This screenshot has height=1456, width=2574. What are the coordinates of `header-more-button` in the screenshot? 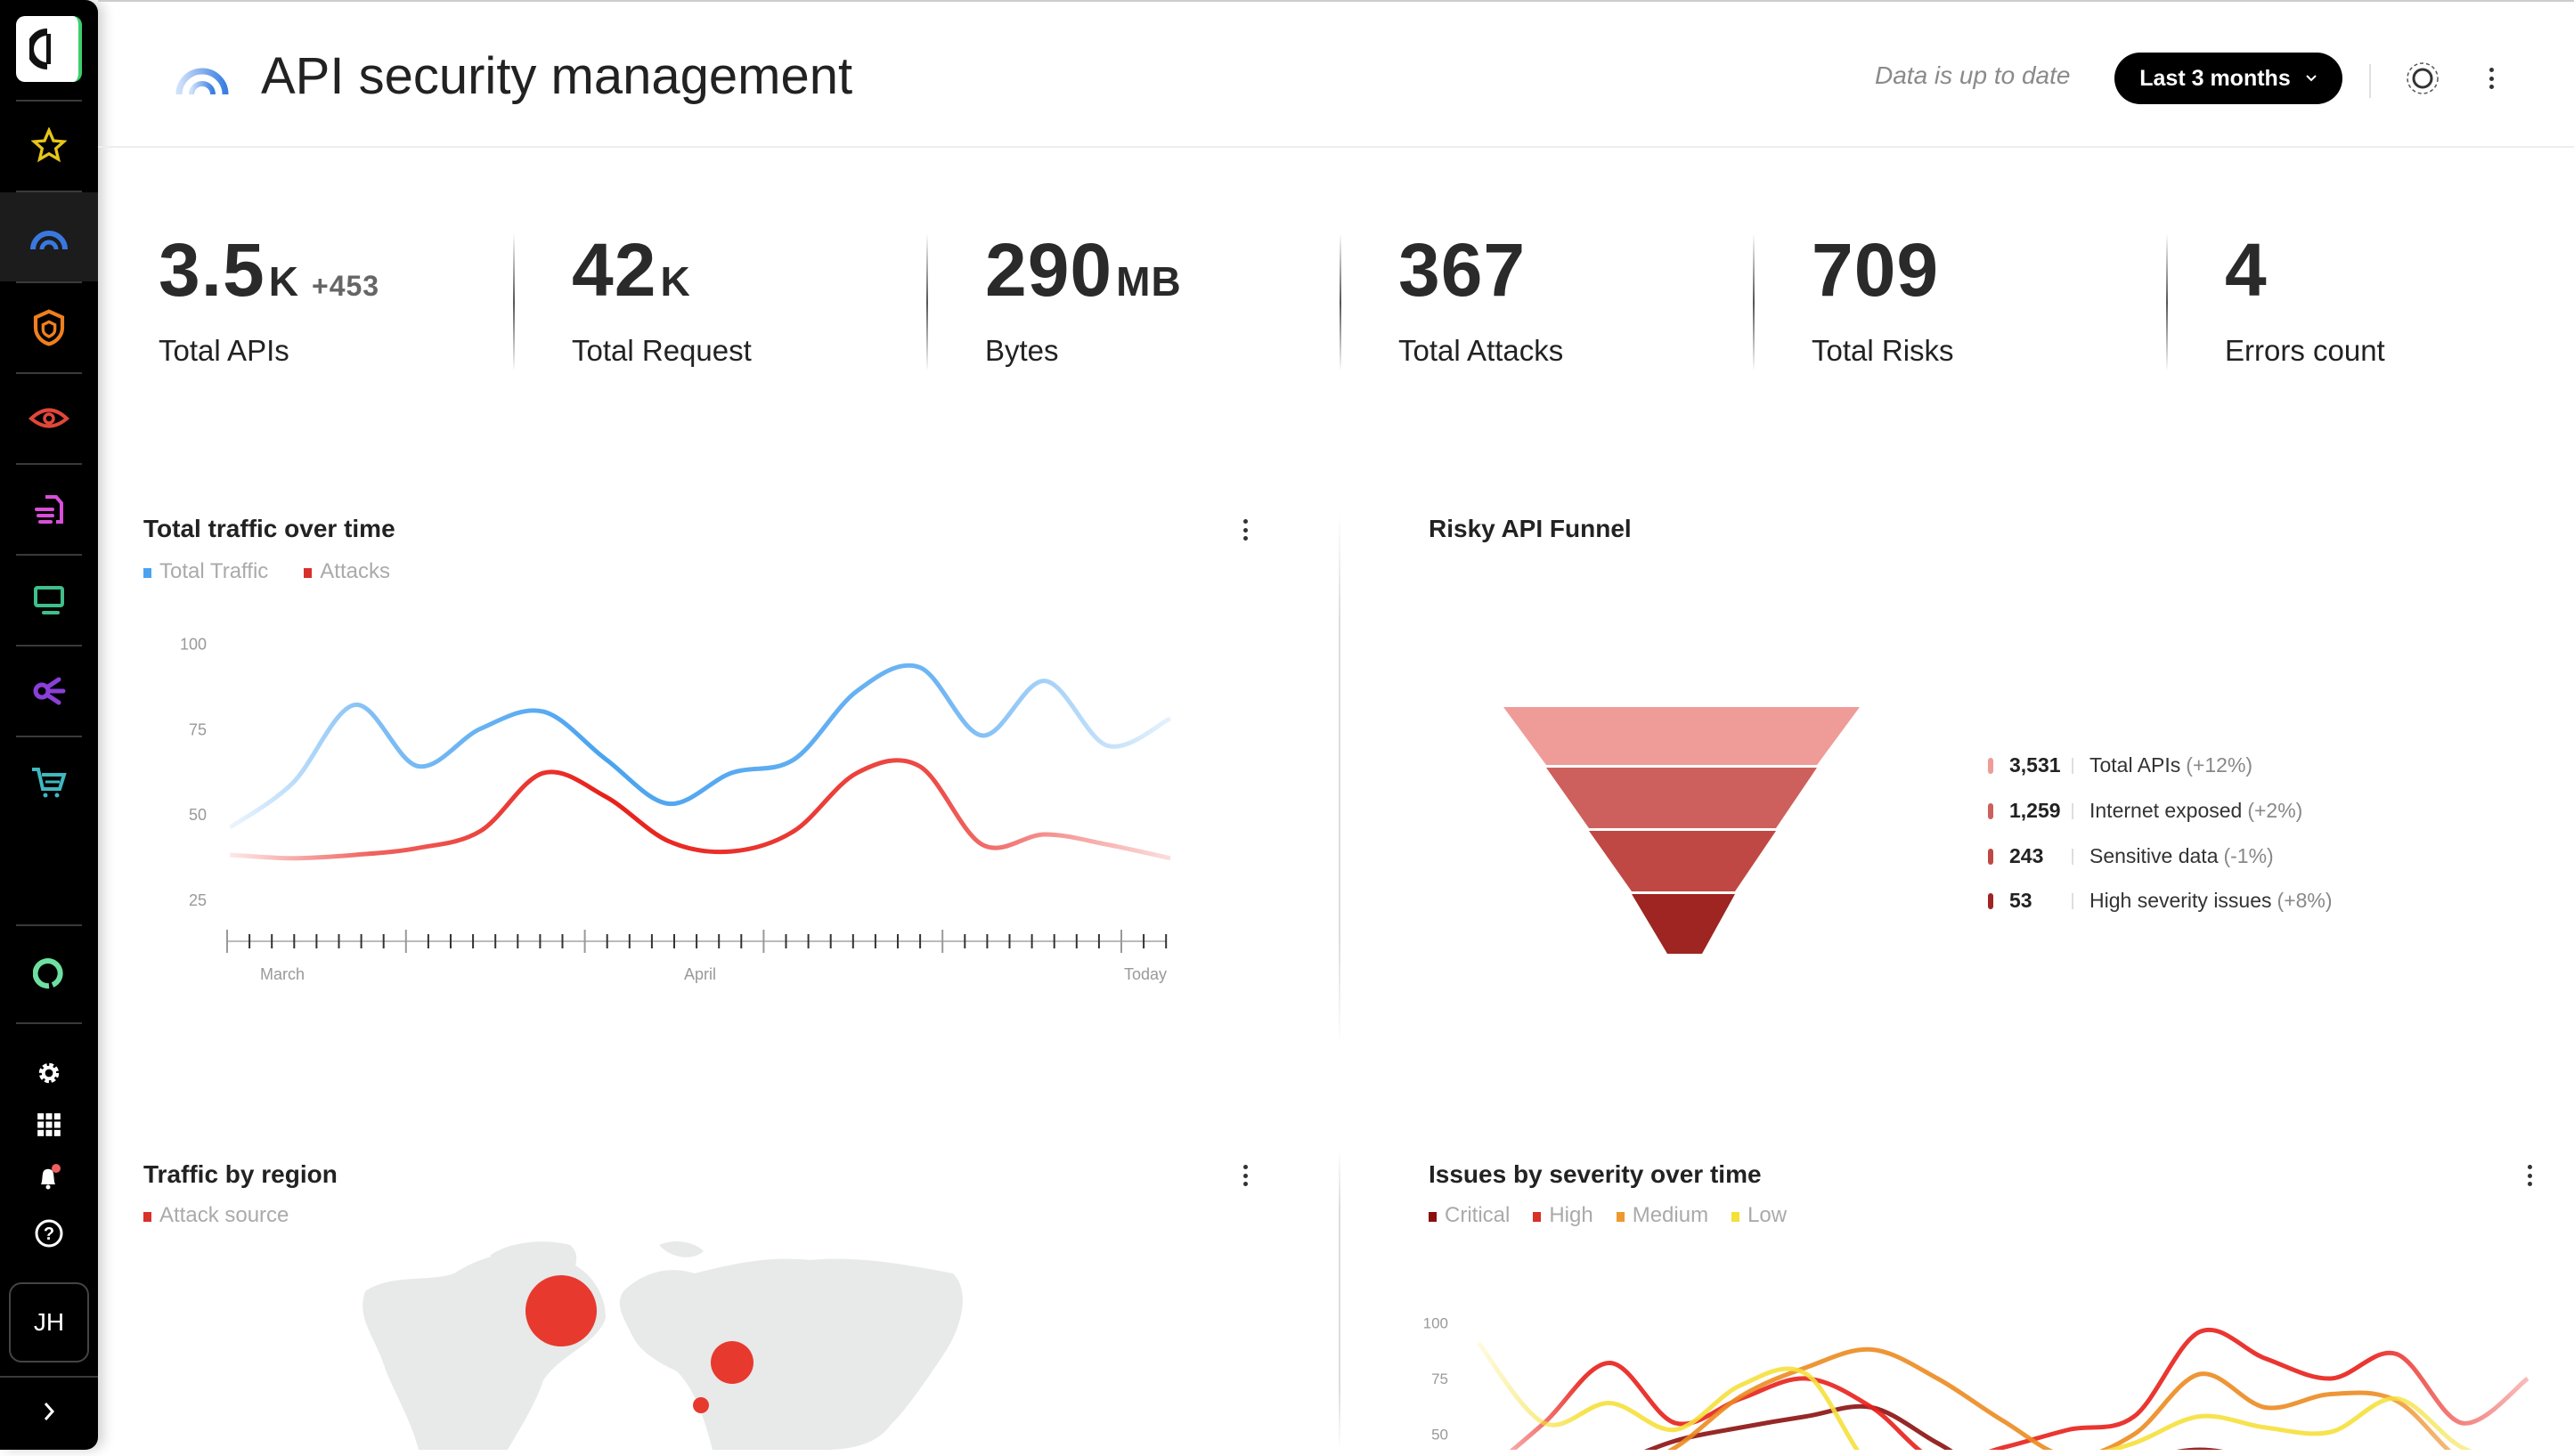 It's located at (2491, 78).